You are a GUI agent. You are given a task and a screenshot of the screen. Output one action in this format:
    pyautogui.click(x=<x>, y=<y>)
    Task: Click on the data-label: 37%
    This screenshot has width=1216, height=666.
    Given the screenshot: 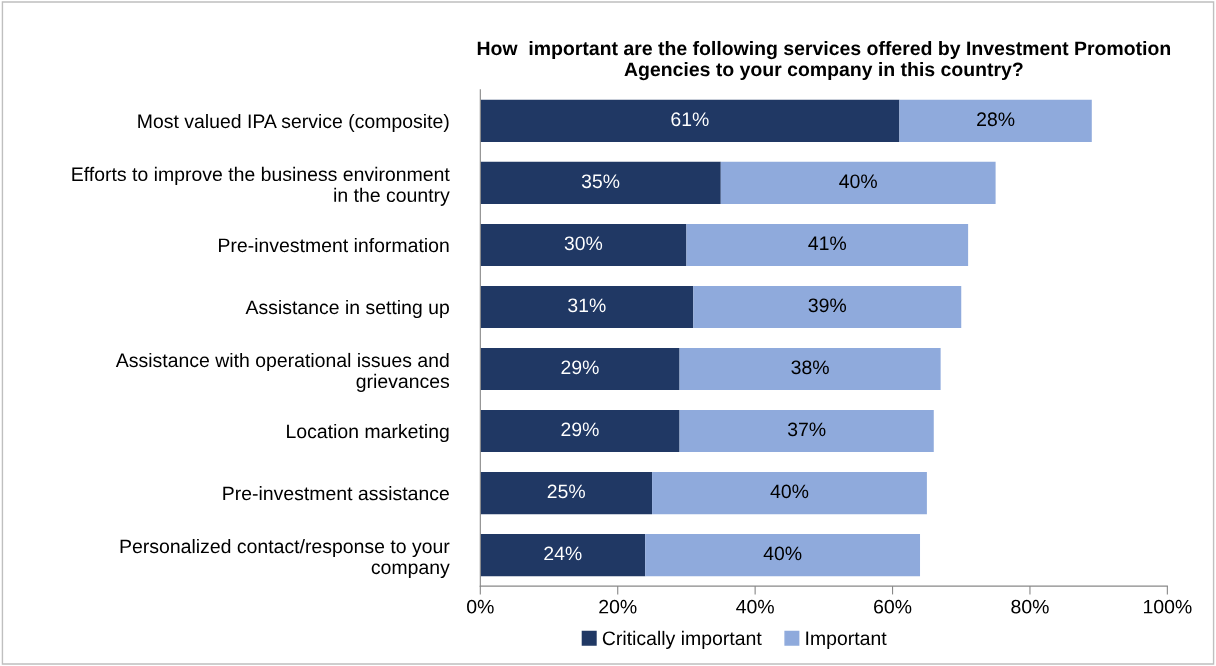 What is the action you would take?
    pyautogui.click(x=806, y=429)
    